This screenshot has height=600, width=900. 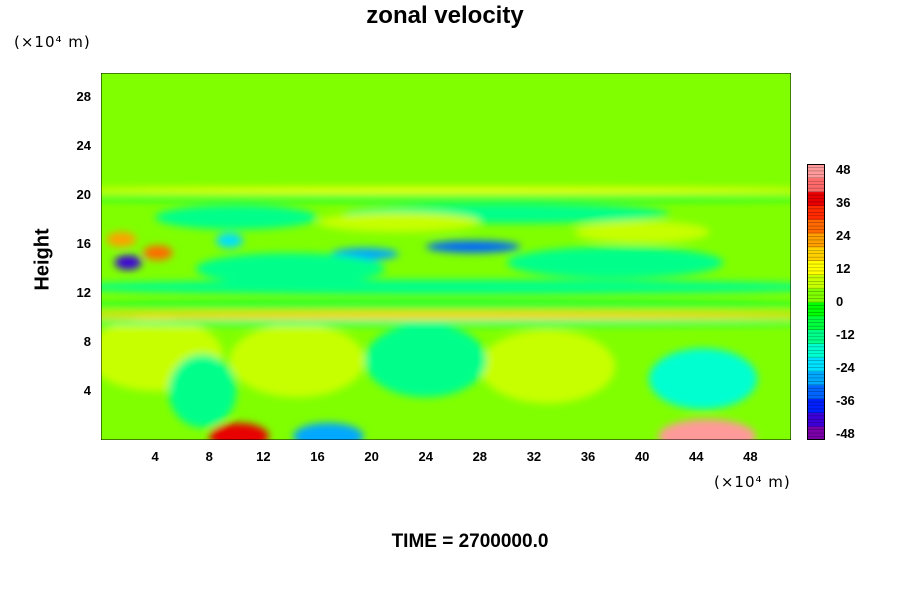 I want to click on colorbar-tick-label: -24, so click(x=845, y=367).